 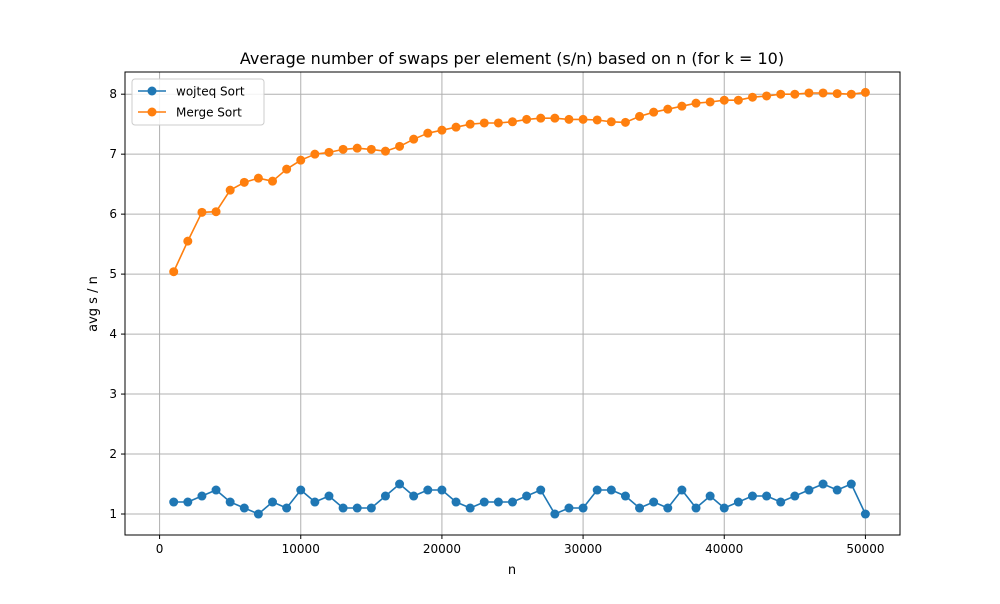 I want to click on x-tick-label: 10000, so click(x=301, y=549).